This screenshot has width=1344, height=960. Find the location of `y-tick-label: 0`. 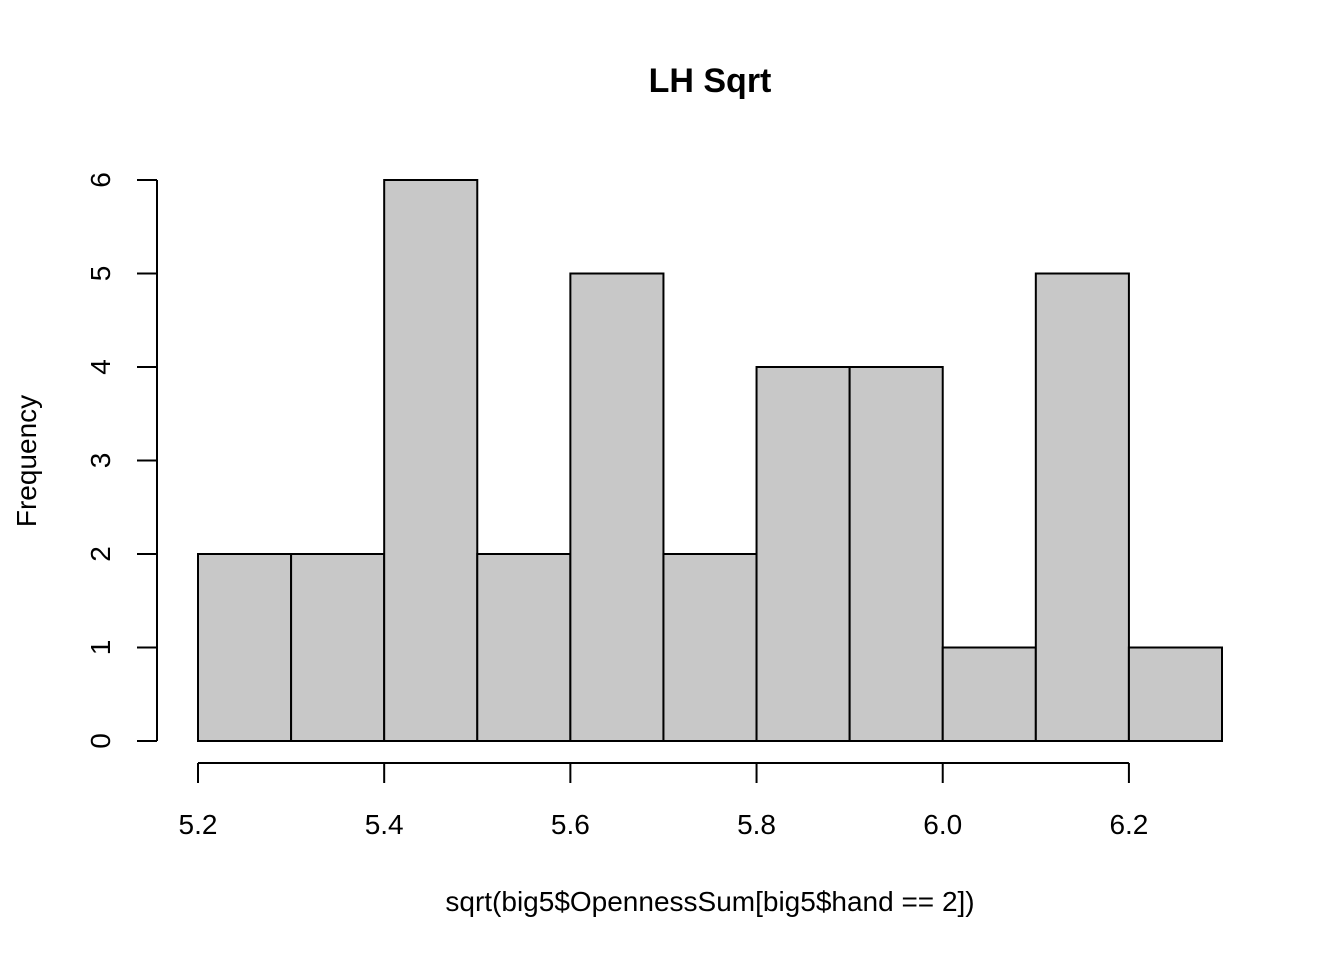

y-tick-label: 0 is located at coordinates (100, 741).